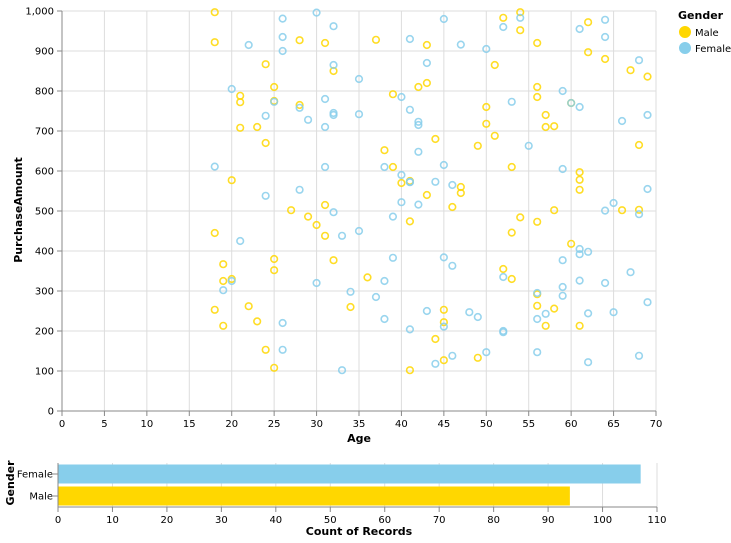 Image resolution: width=731 pixels, height=543 pixels. Describe the element at coordinates (44, 252) in the screenshot. I see `scatter-y-tick-label: 400` at that location.